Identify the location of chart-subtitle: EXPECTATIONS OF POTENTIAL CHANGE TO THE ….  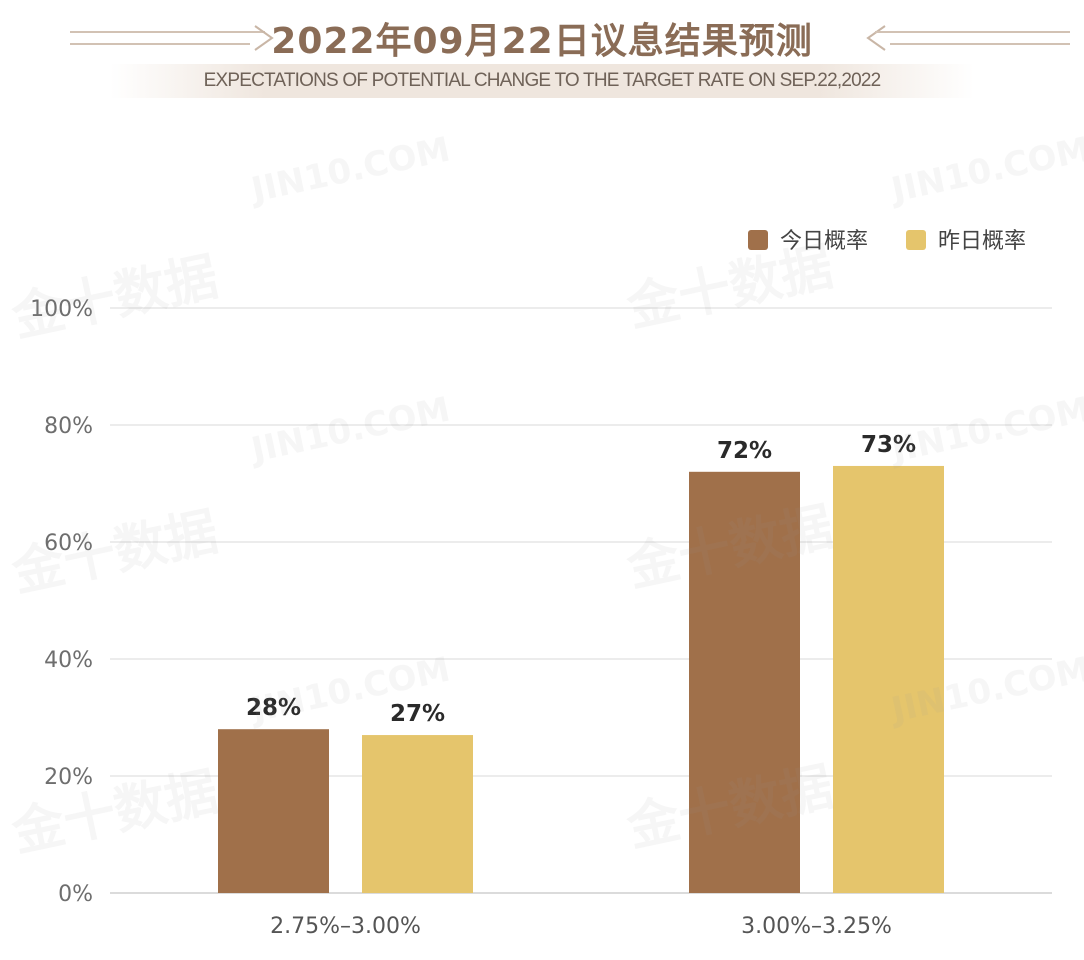
(542, 80).